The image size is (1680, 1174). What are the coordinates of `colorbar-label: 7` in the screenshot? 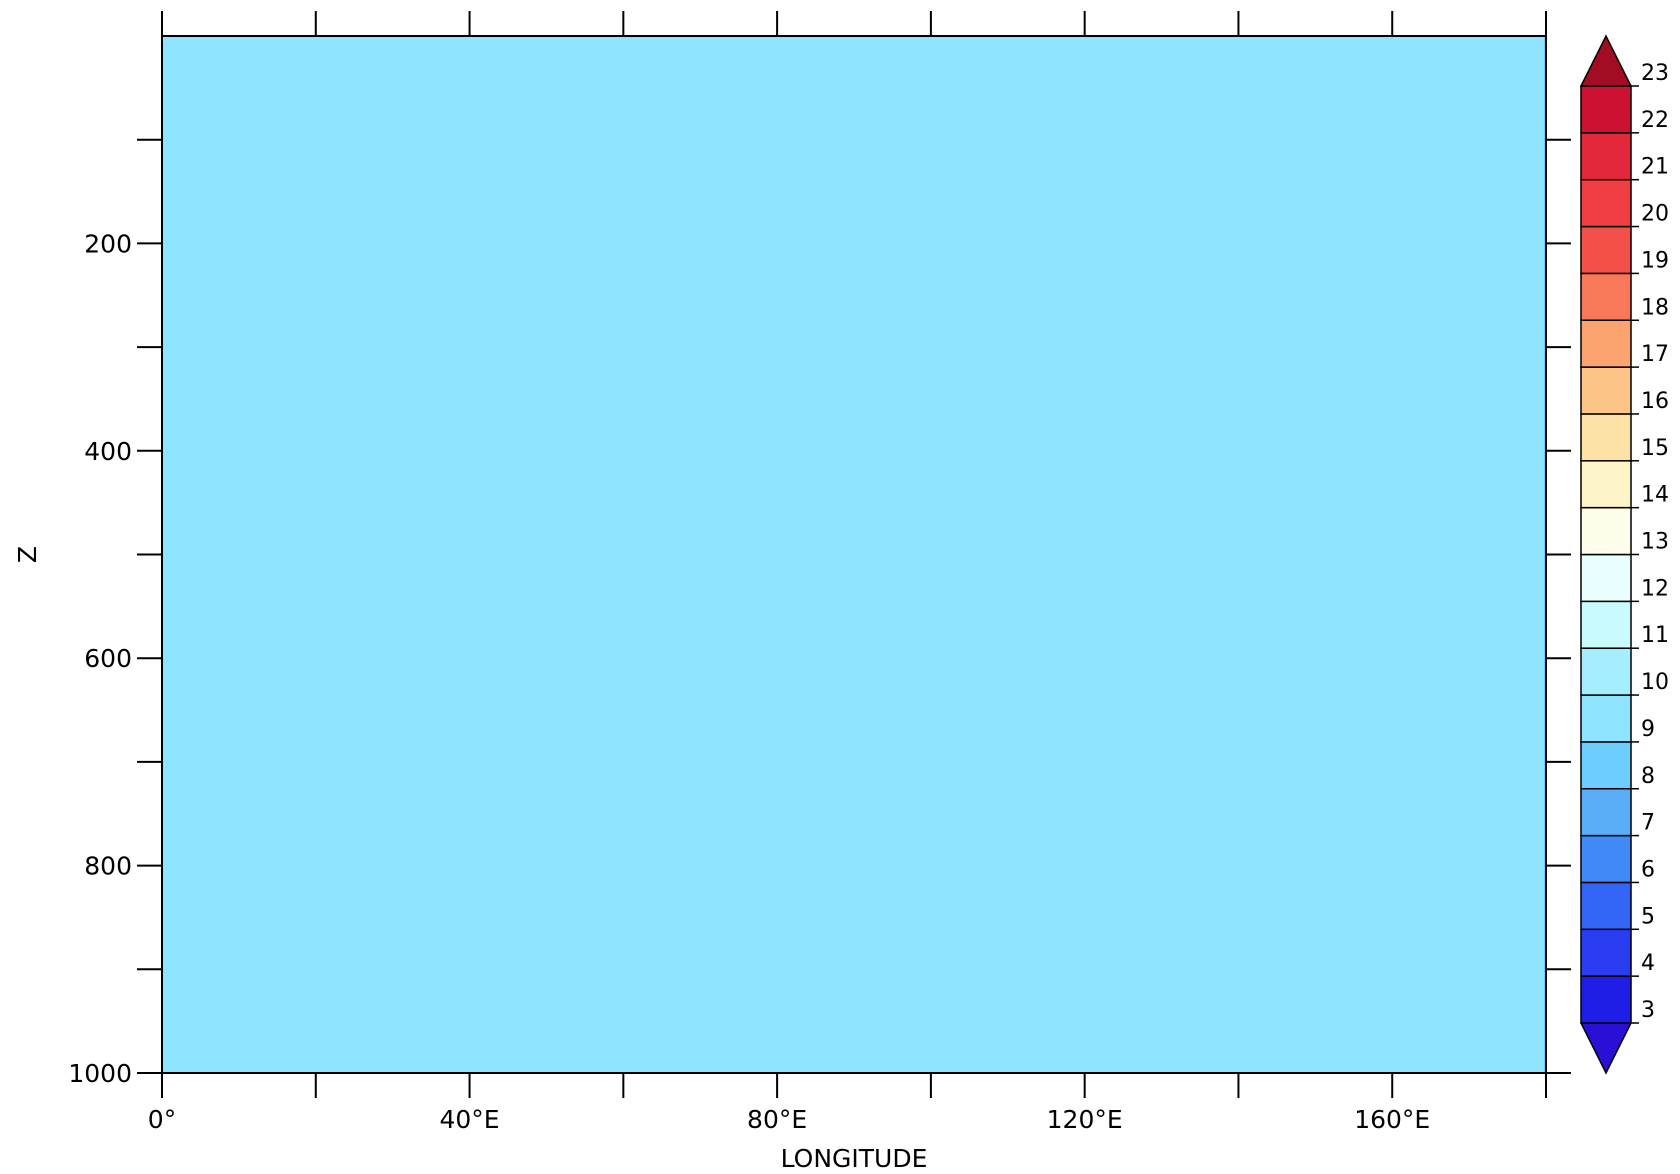 It's located at (1648, 823).